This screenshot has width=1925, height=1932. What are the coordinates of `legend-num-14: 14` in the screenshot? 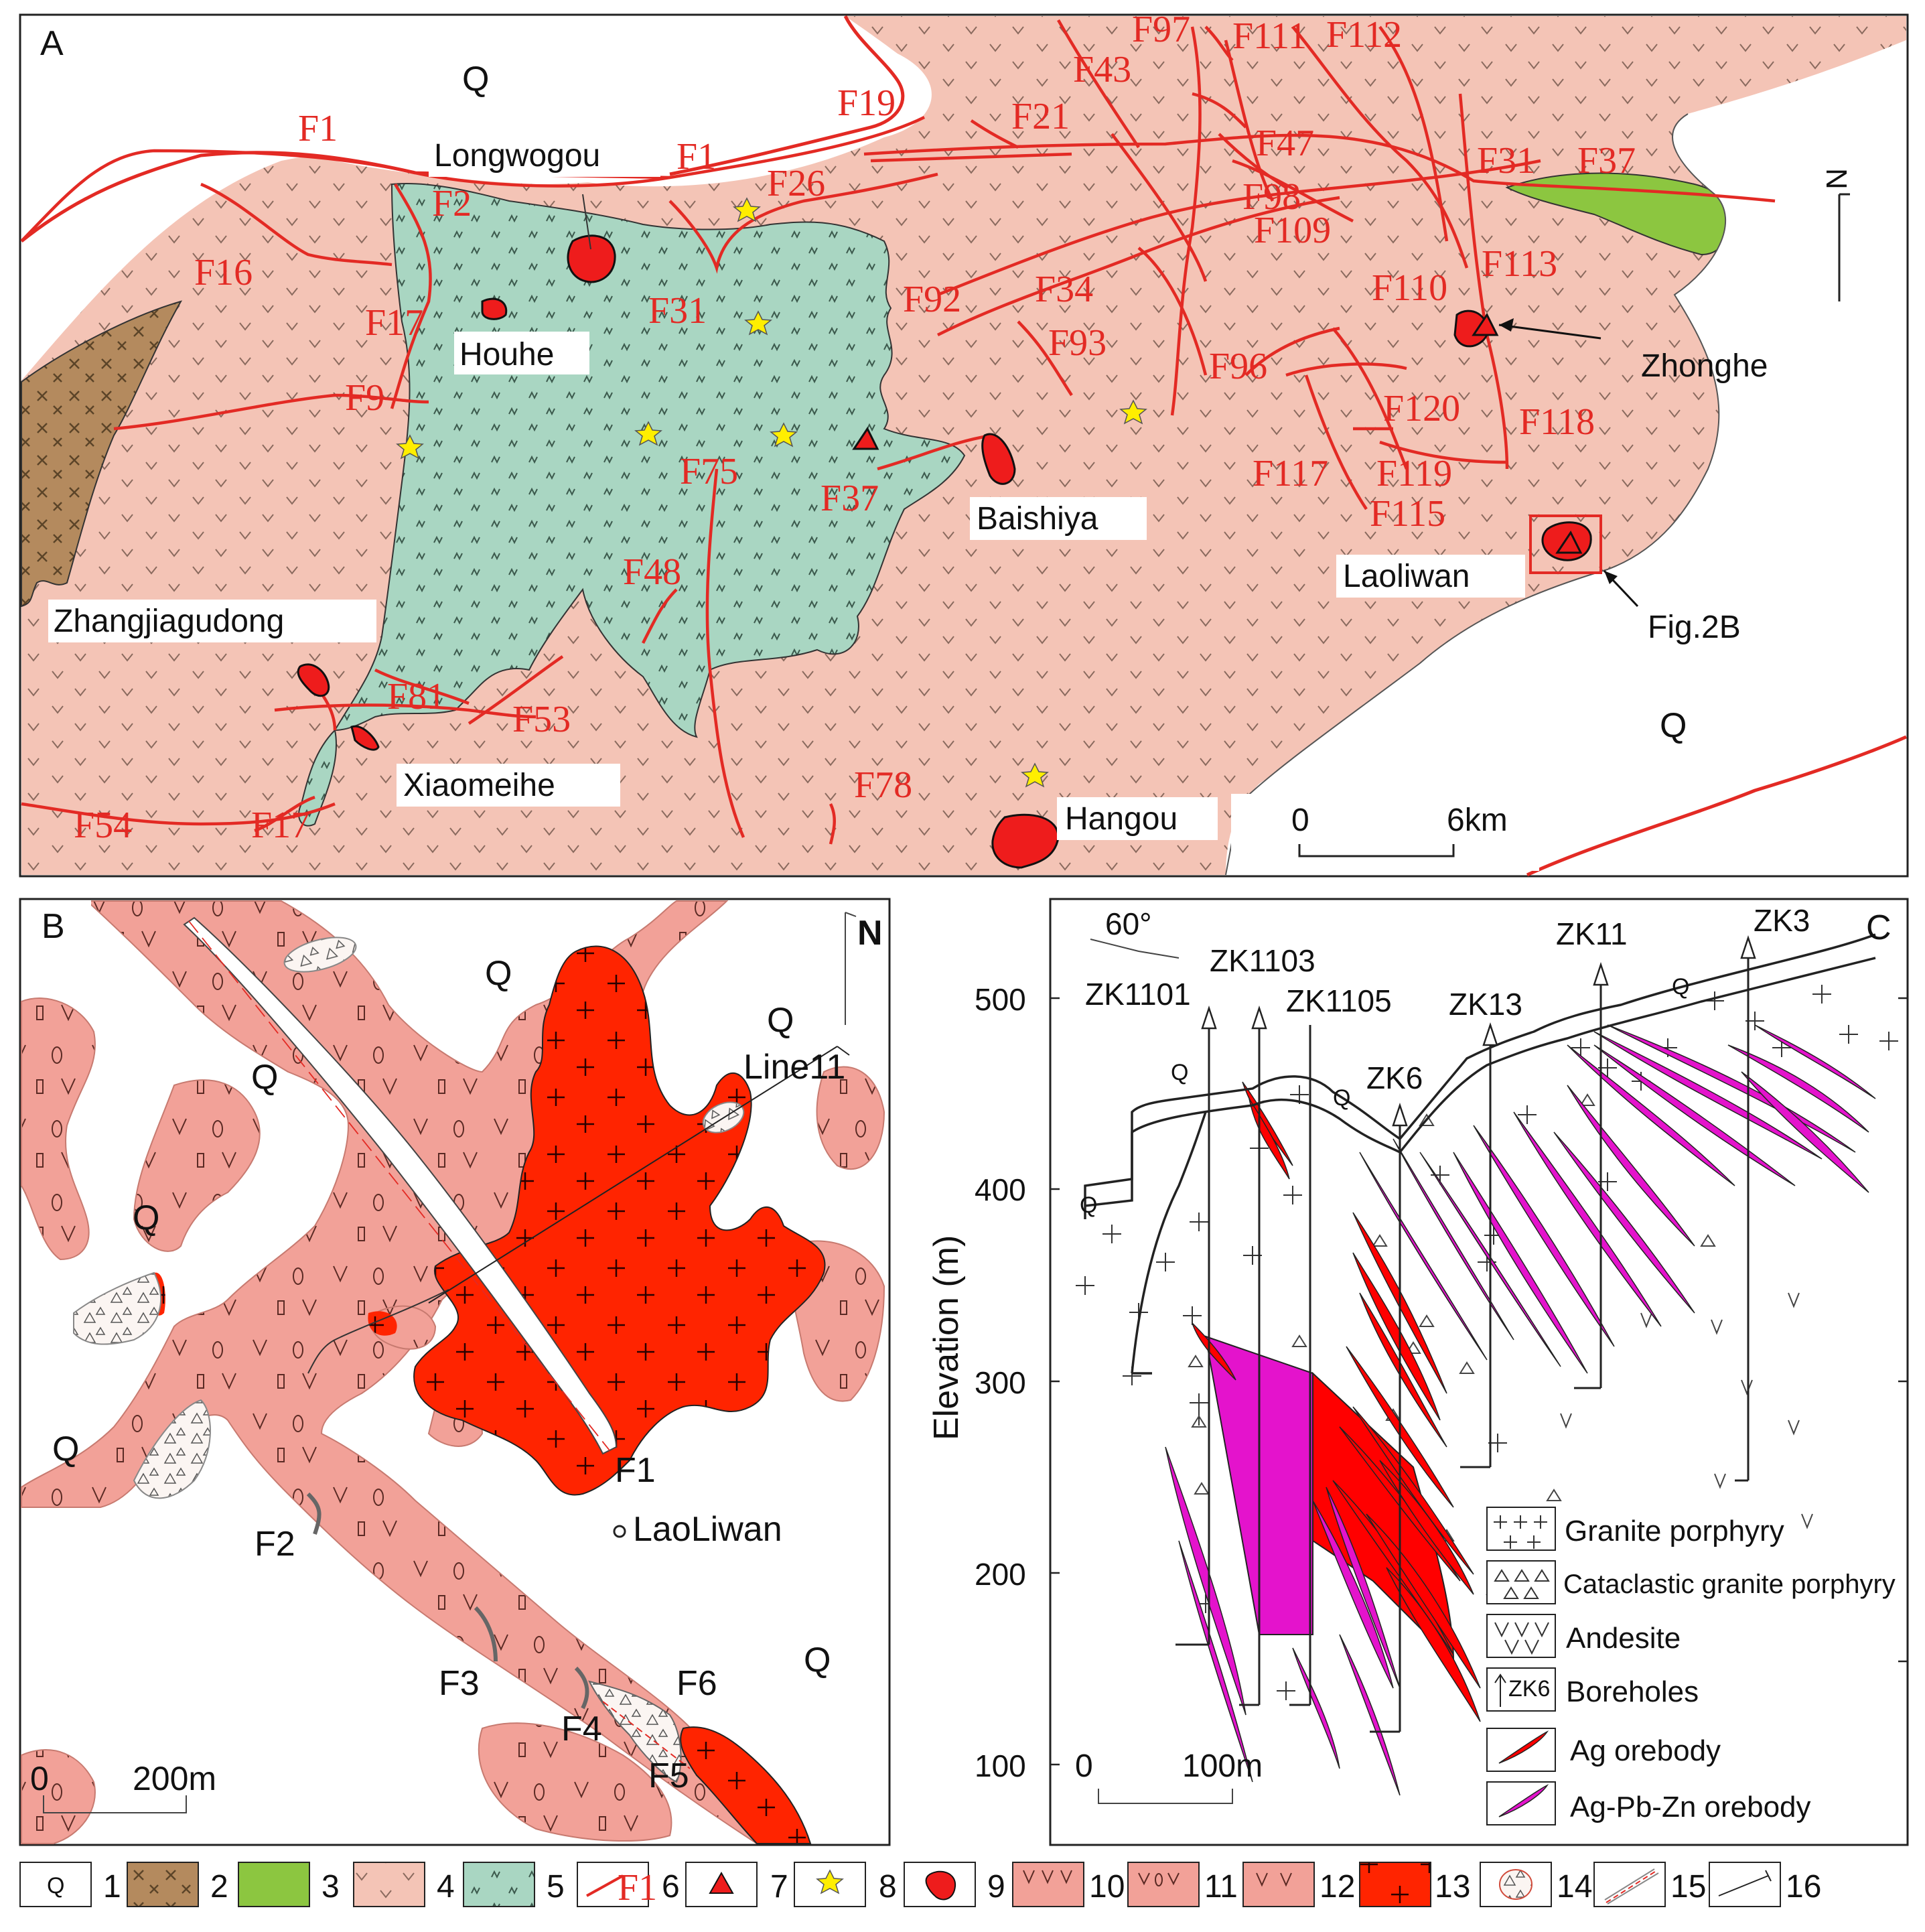 It's located at (1574, 1887).